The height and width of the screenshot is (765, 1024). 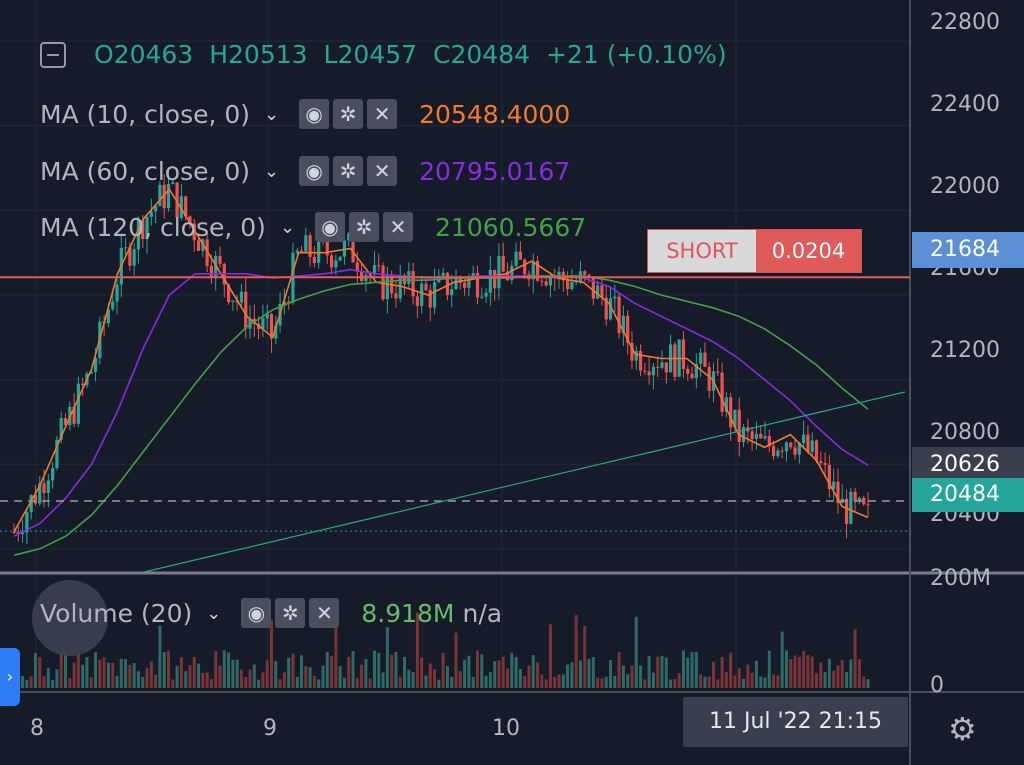 What do you see at coordinates (391, 54) in the screenshot?
I see `ohlc-legend: O20463 H20513 L20457 C20484 +21 (+0.10%)` at bounding box center [391, 54].